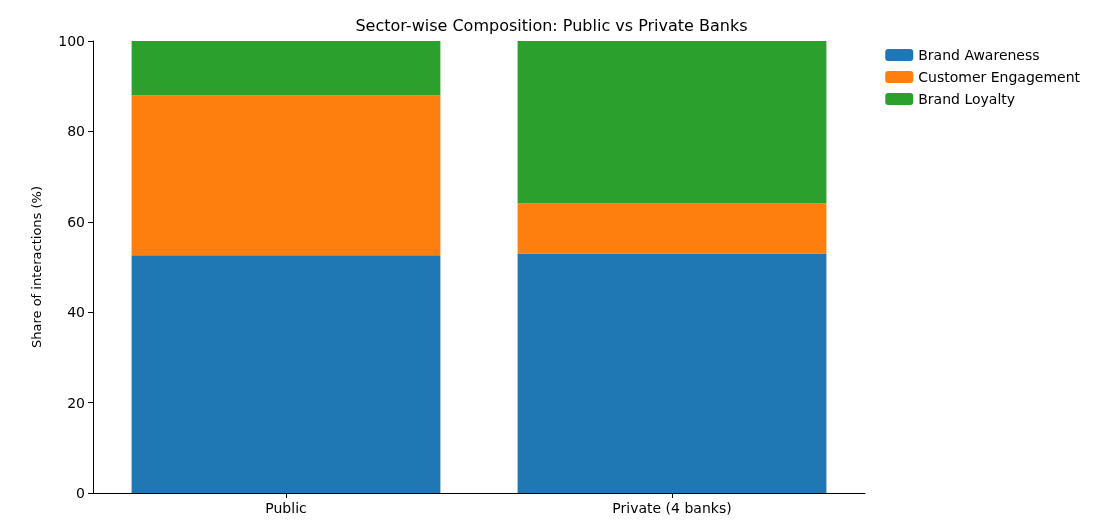 The width and height of the screenshot is (1103, 526). Describe the element at coordinates (286, 508) in the screenshot. I see `x-tick-label: Public` at that location.